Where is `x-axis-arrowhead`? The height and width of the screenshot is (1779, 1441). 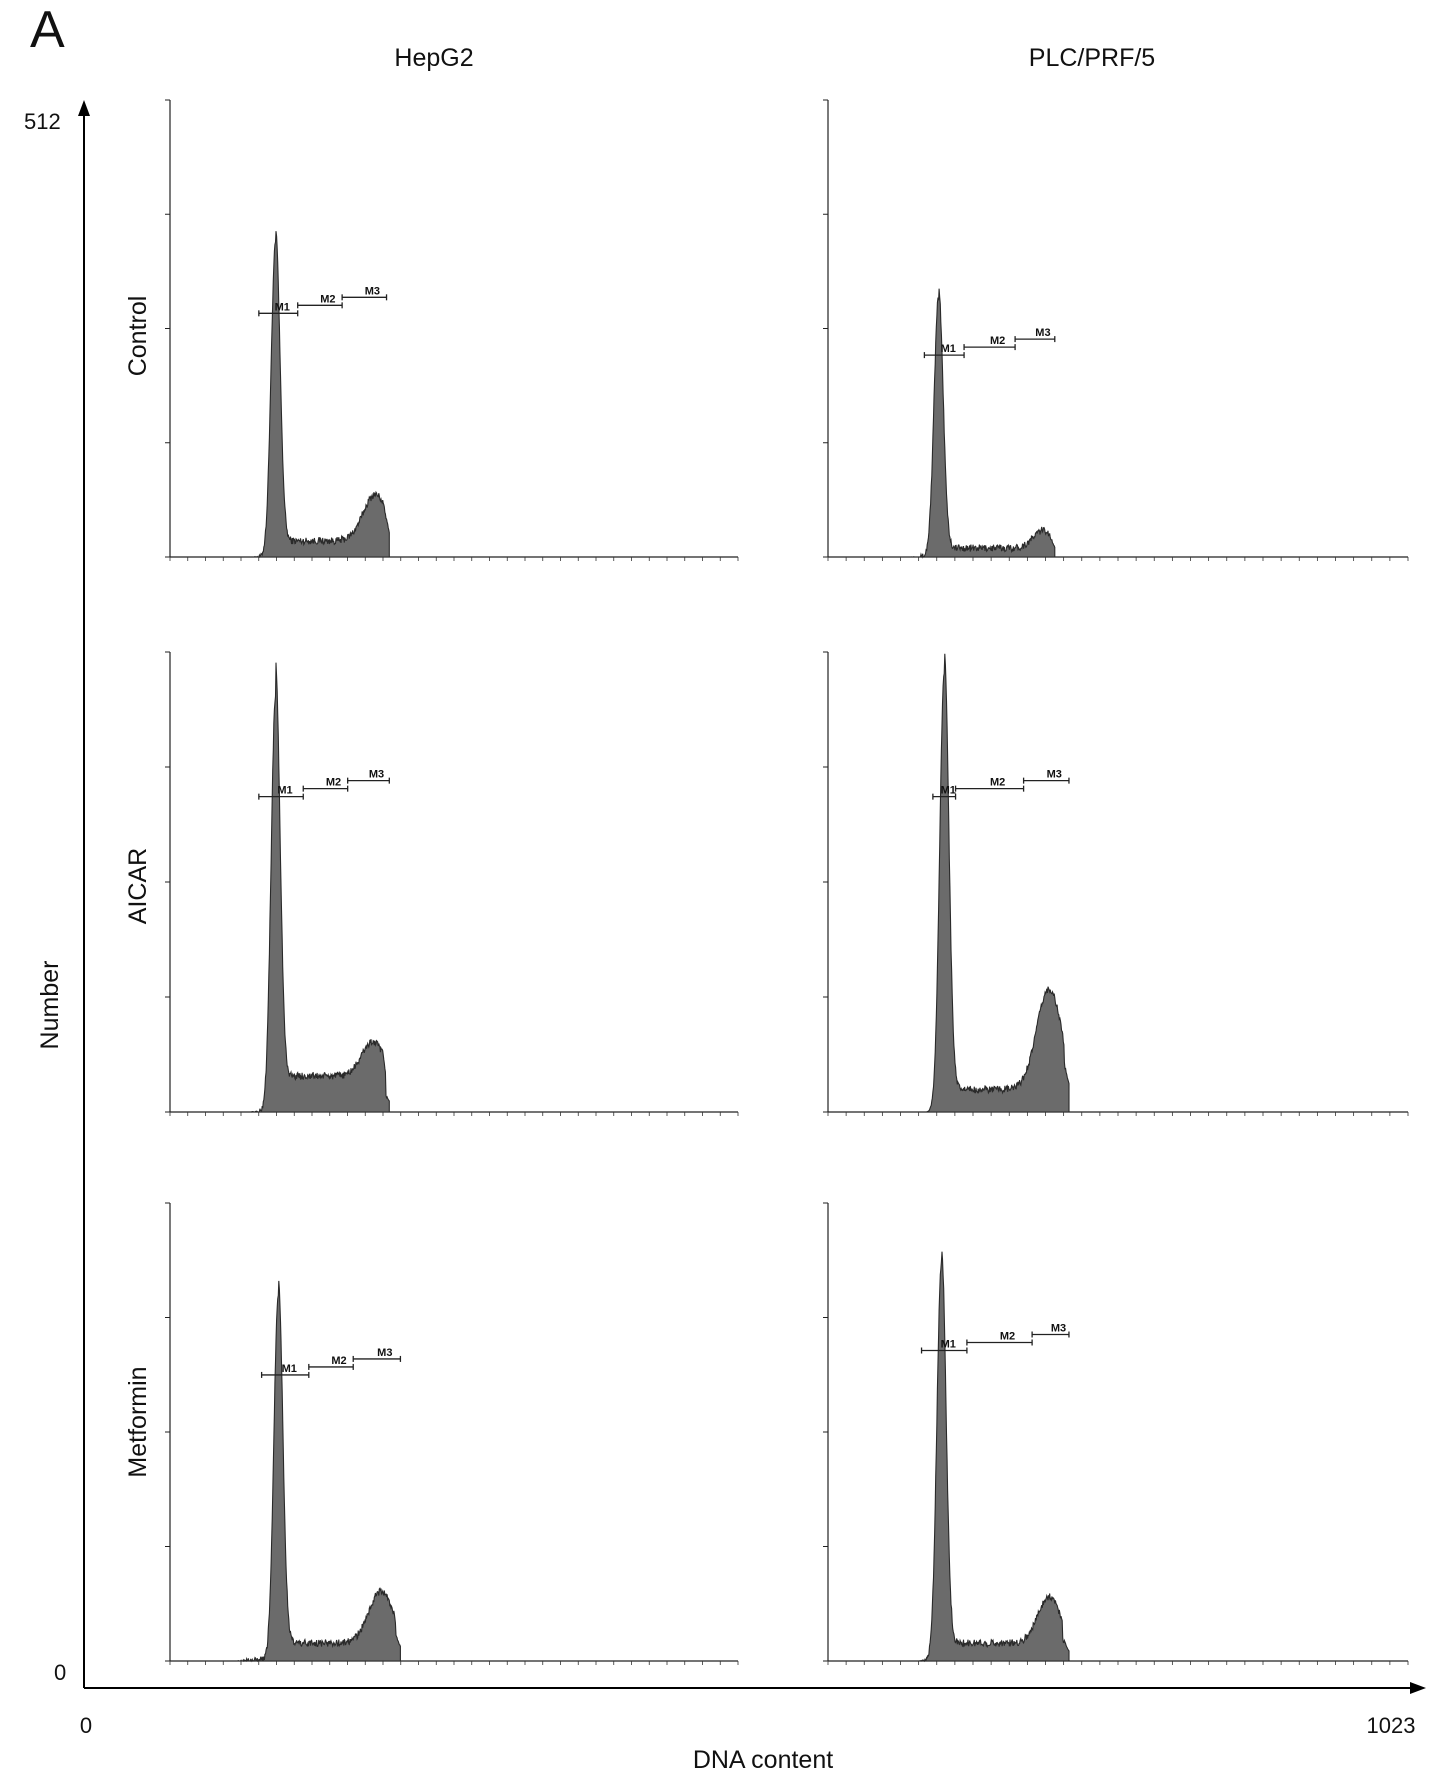 x-axis-arrowhead is located at coordinates (1418, 1688).